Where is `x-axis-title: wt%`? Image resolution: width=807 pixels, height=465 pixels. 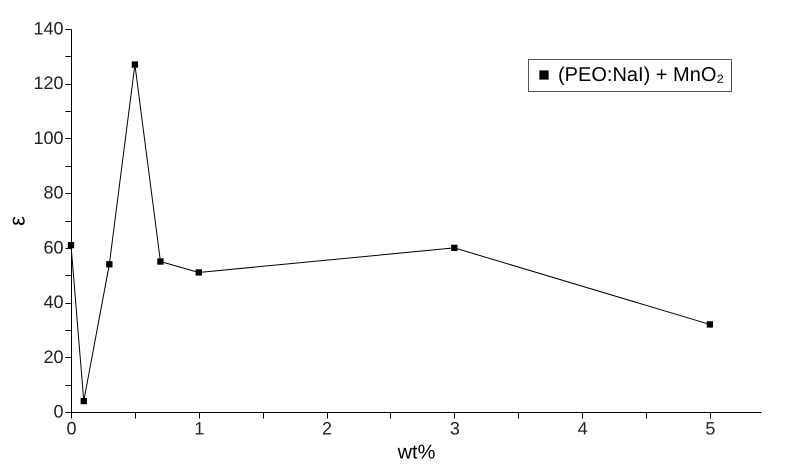 x-axis-title: wt% is located at coordinates (416, 453).